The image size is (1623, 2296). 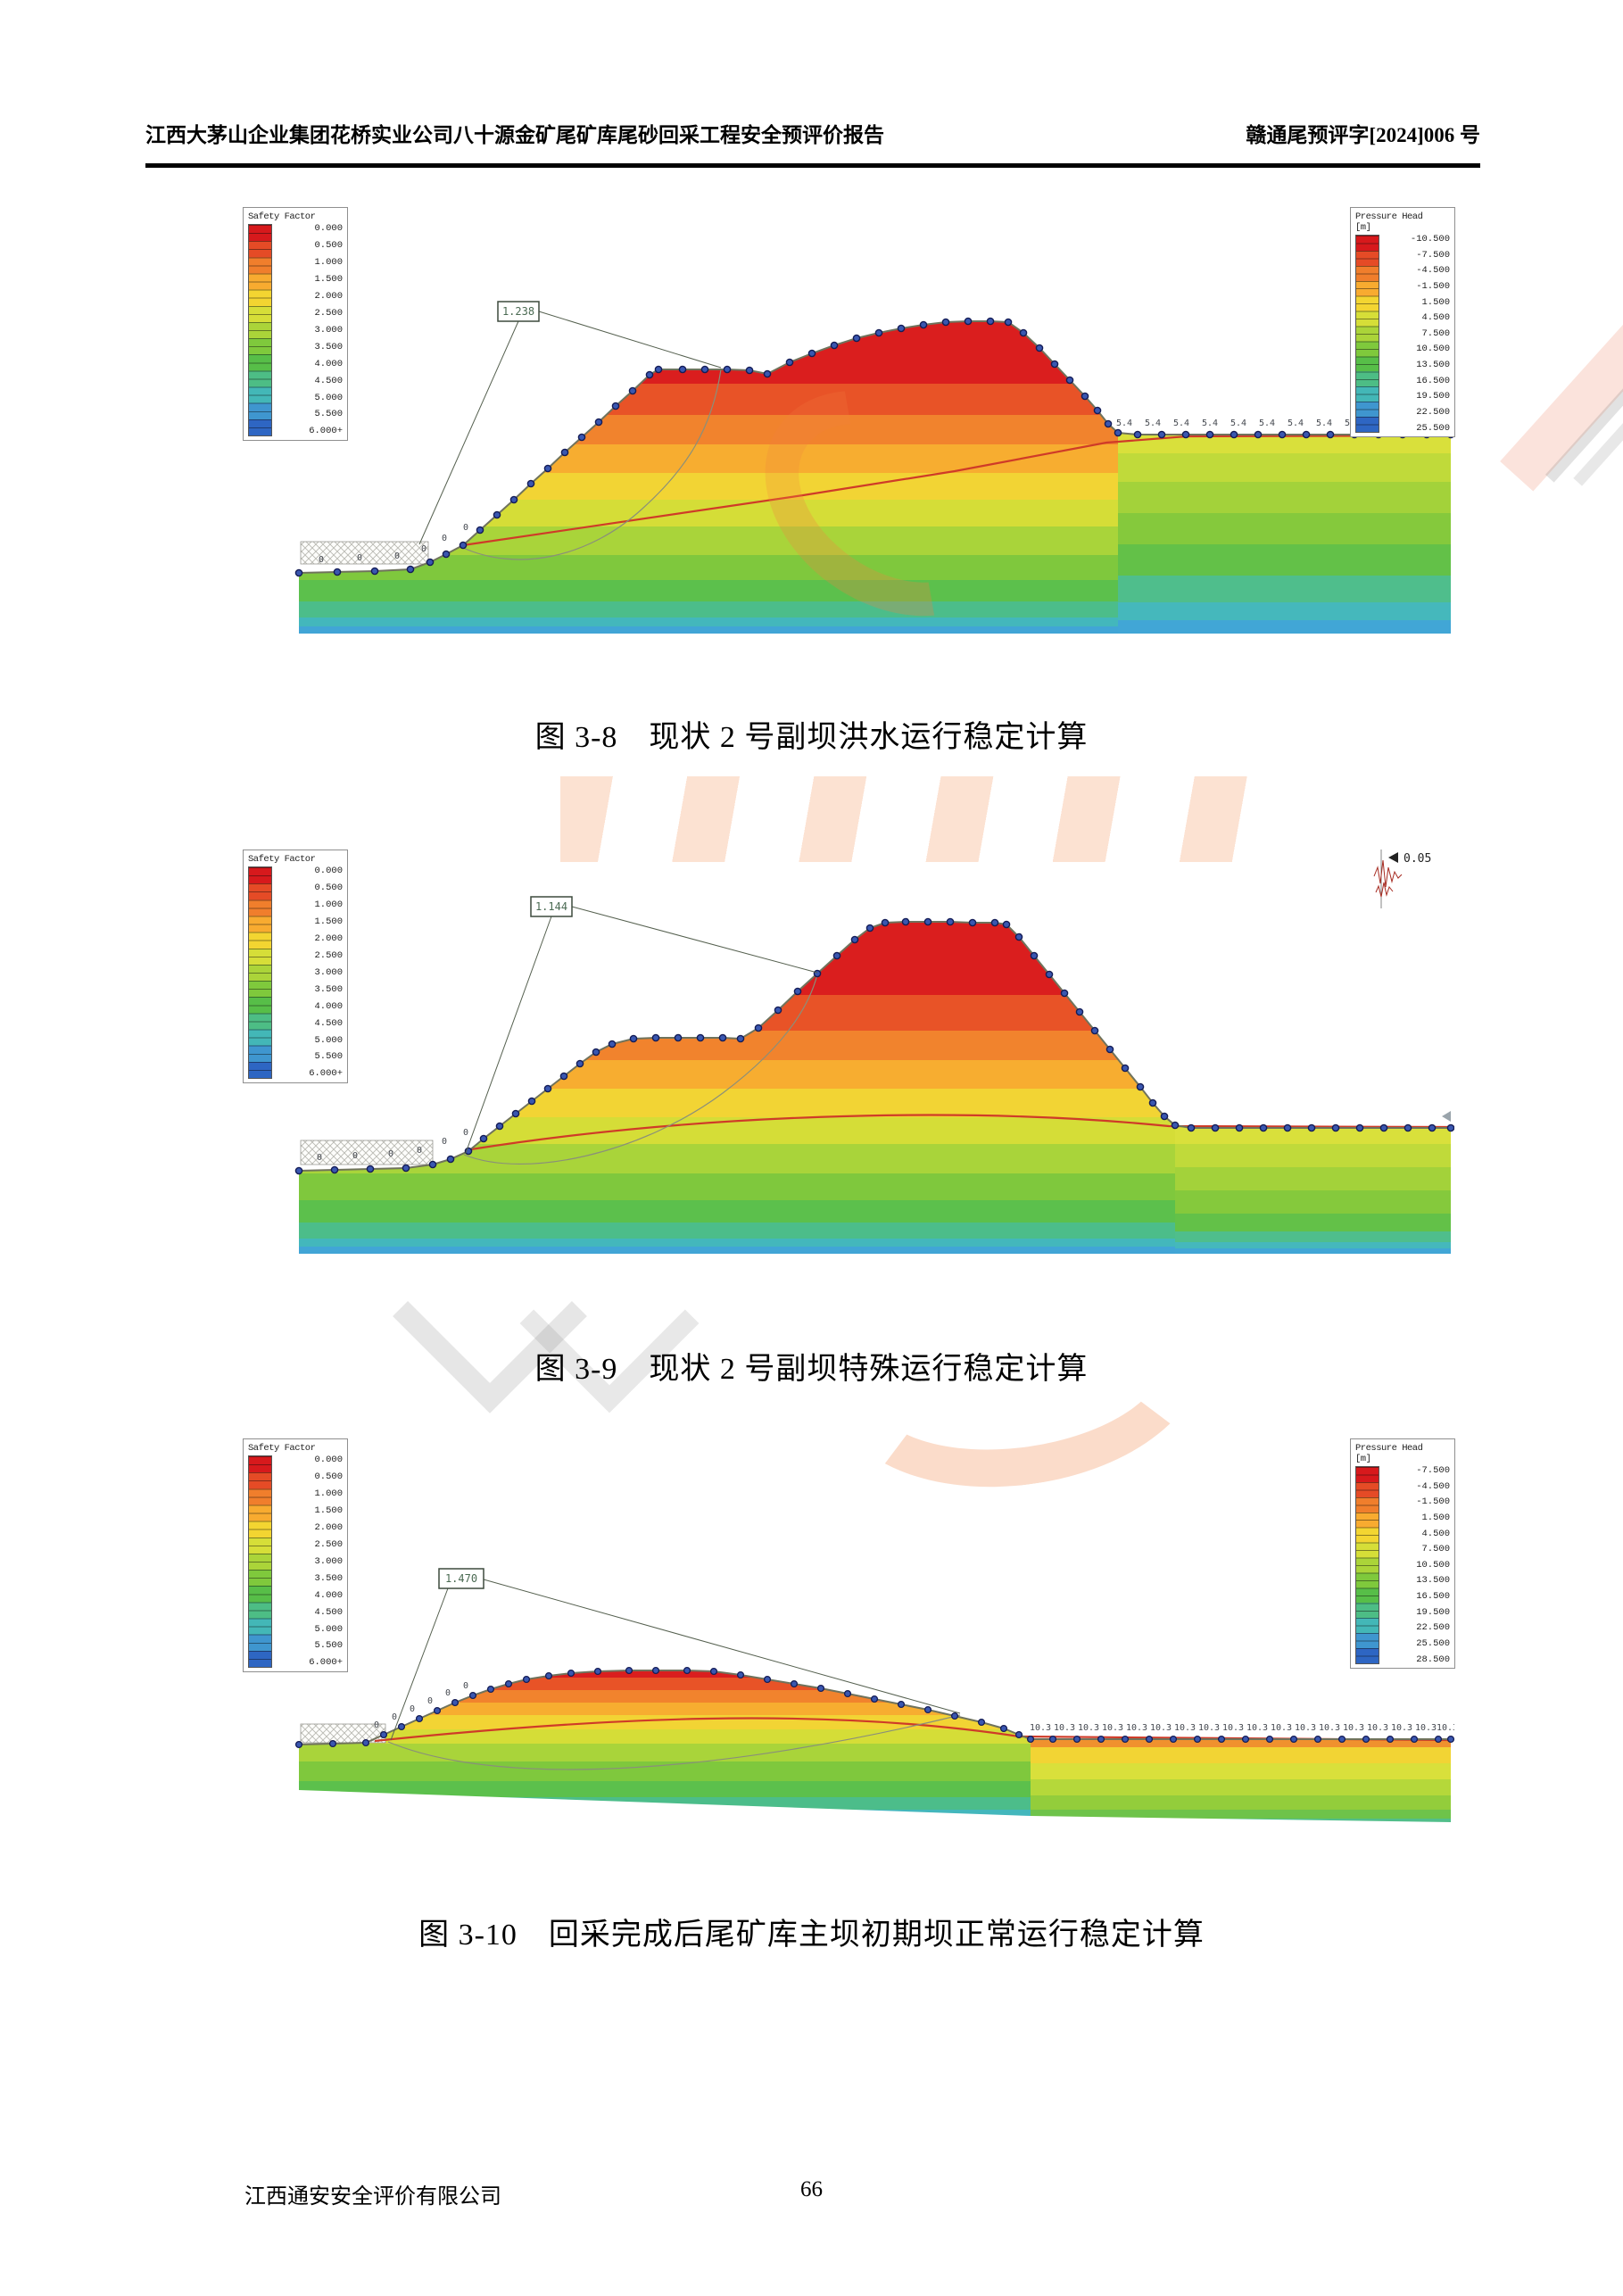 I want to click on legend-tick: 22.500, so click(x=1433, y=1628).